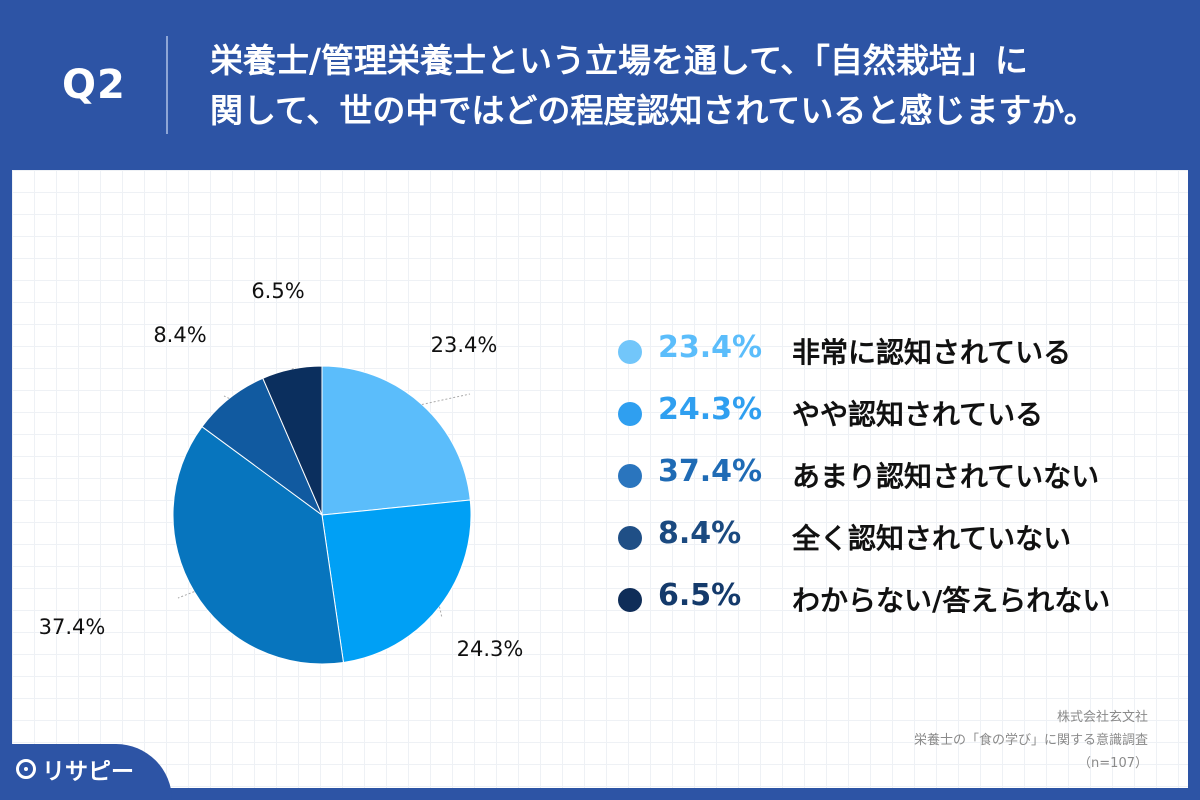 The height and width of the screenshot is (800, 1200). I want to click on legend-pct: 6.5%, so click(700, 595).